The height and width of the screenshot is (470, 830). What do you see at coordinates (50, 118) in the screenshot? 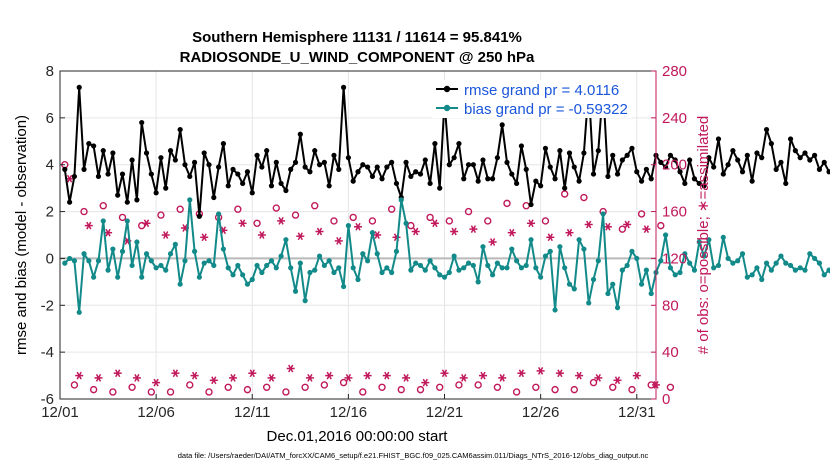
I see `y-left-tick-label: 6` at bounding box center [50, 118].